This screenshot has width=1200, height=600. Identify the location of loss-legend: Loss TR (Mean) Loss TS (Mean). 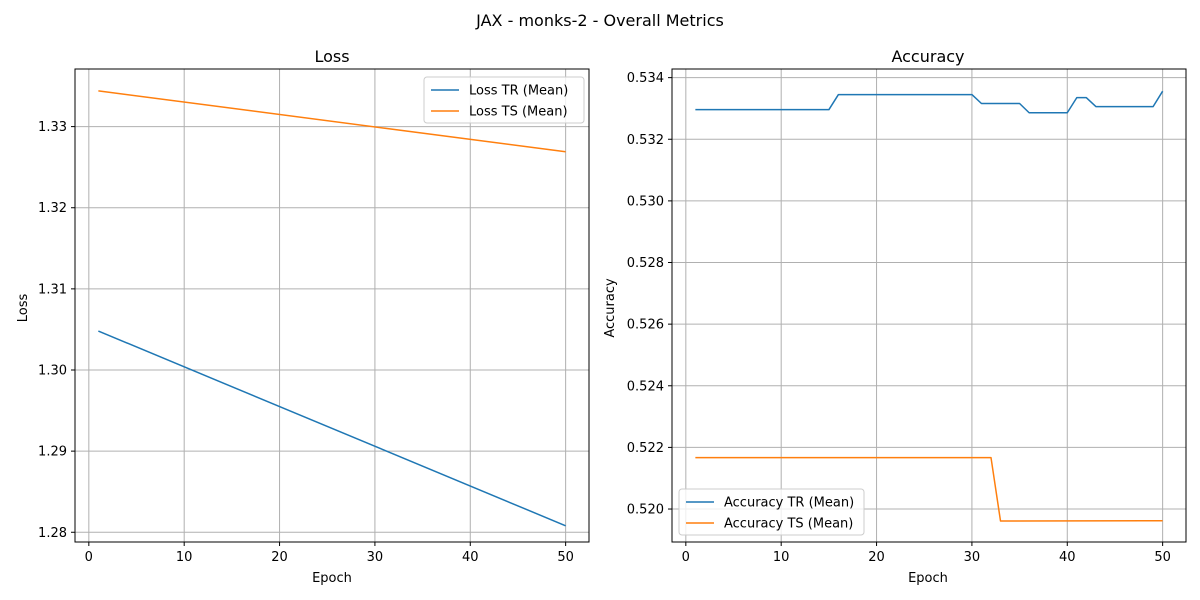
(504, 100).